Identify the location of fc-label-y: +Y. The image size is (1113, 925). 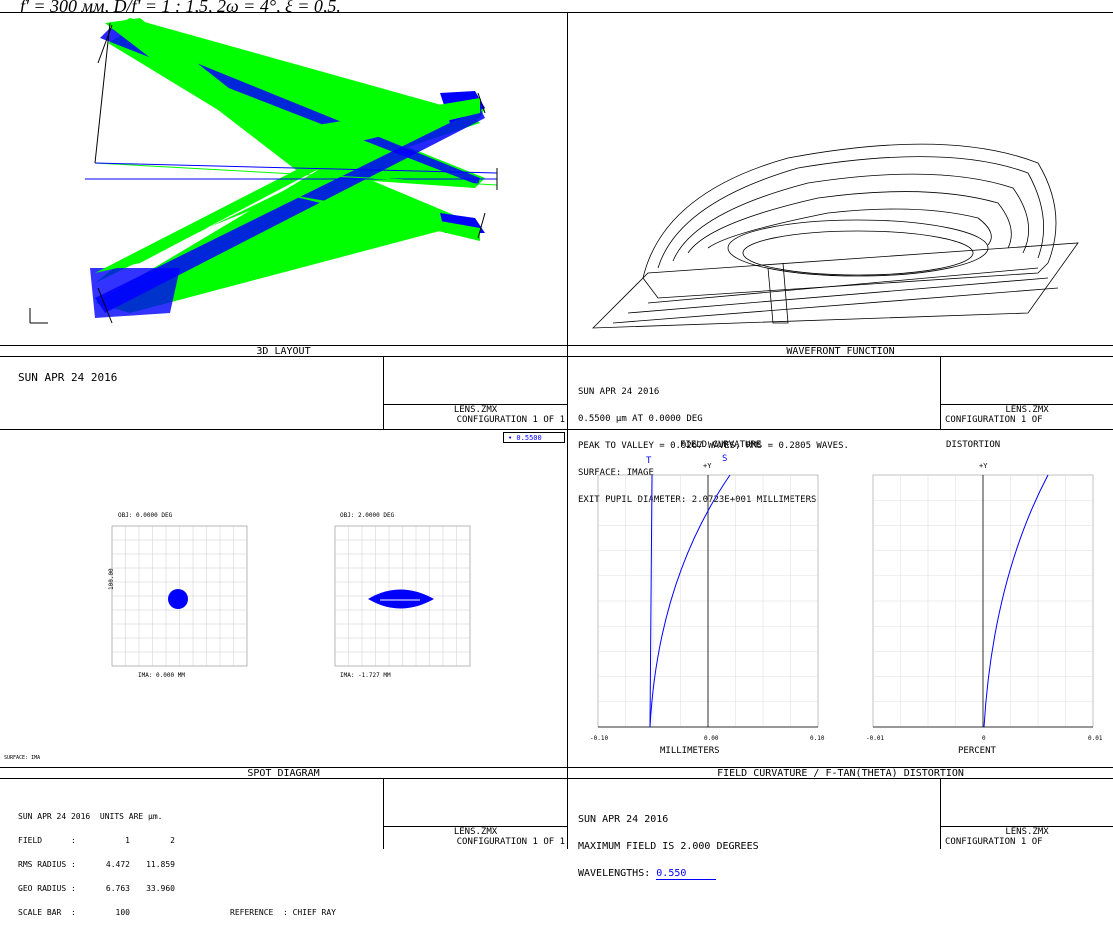
(707, 466).